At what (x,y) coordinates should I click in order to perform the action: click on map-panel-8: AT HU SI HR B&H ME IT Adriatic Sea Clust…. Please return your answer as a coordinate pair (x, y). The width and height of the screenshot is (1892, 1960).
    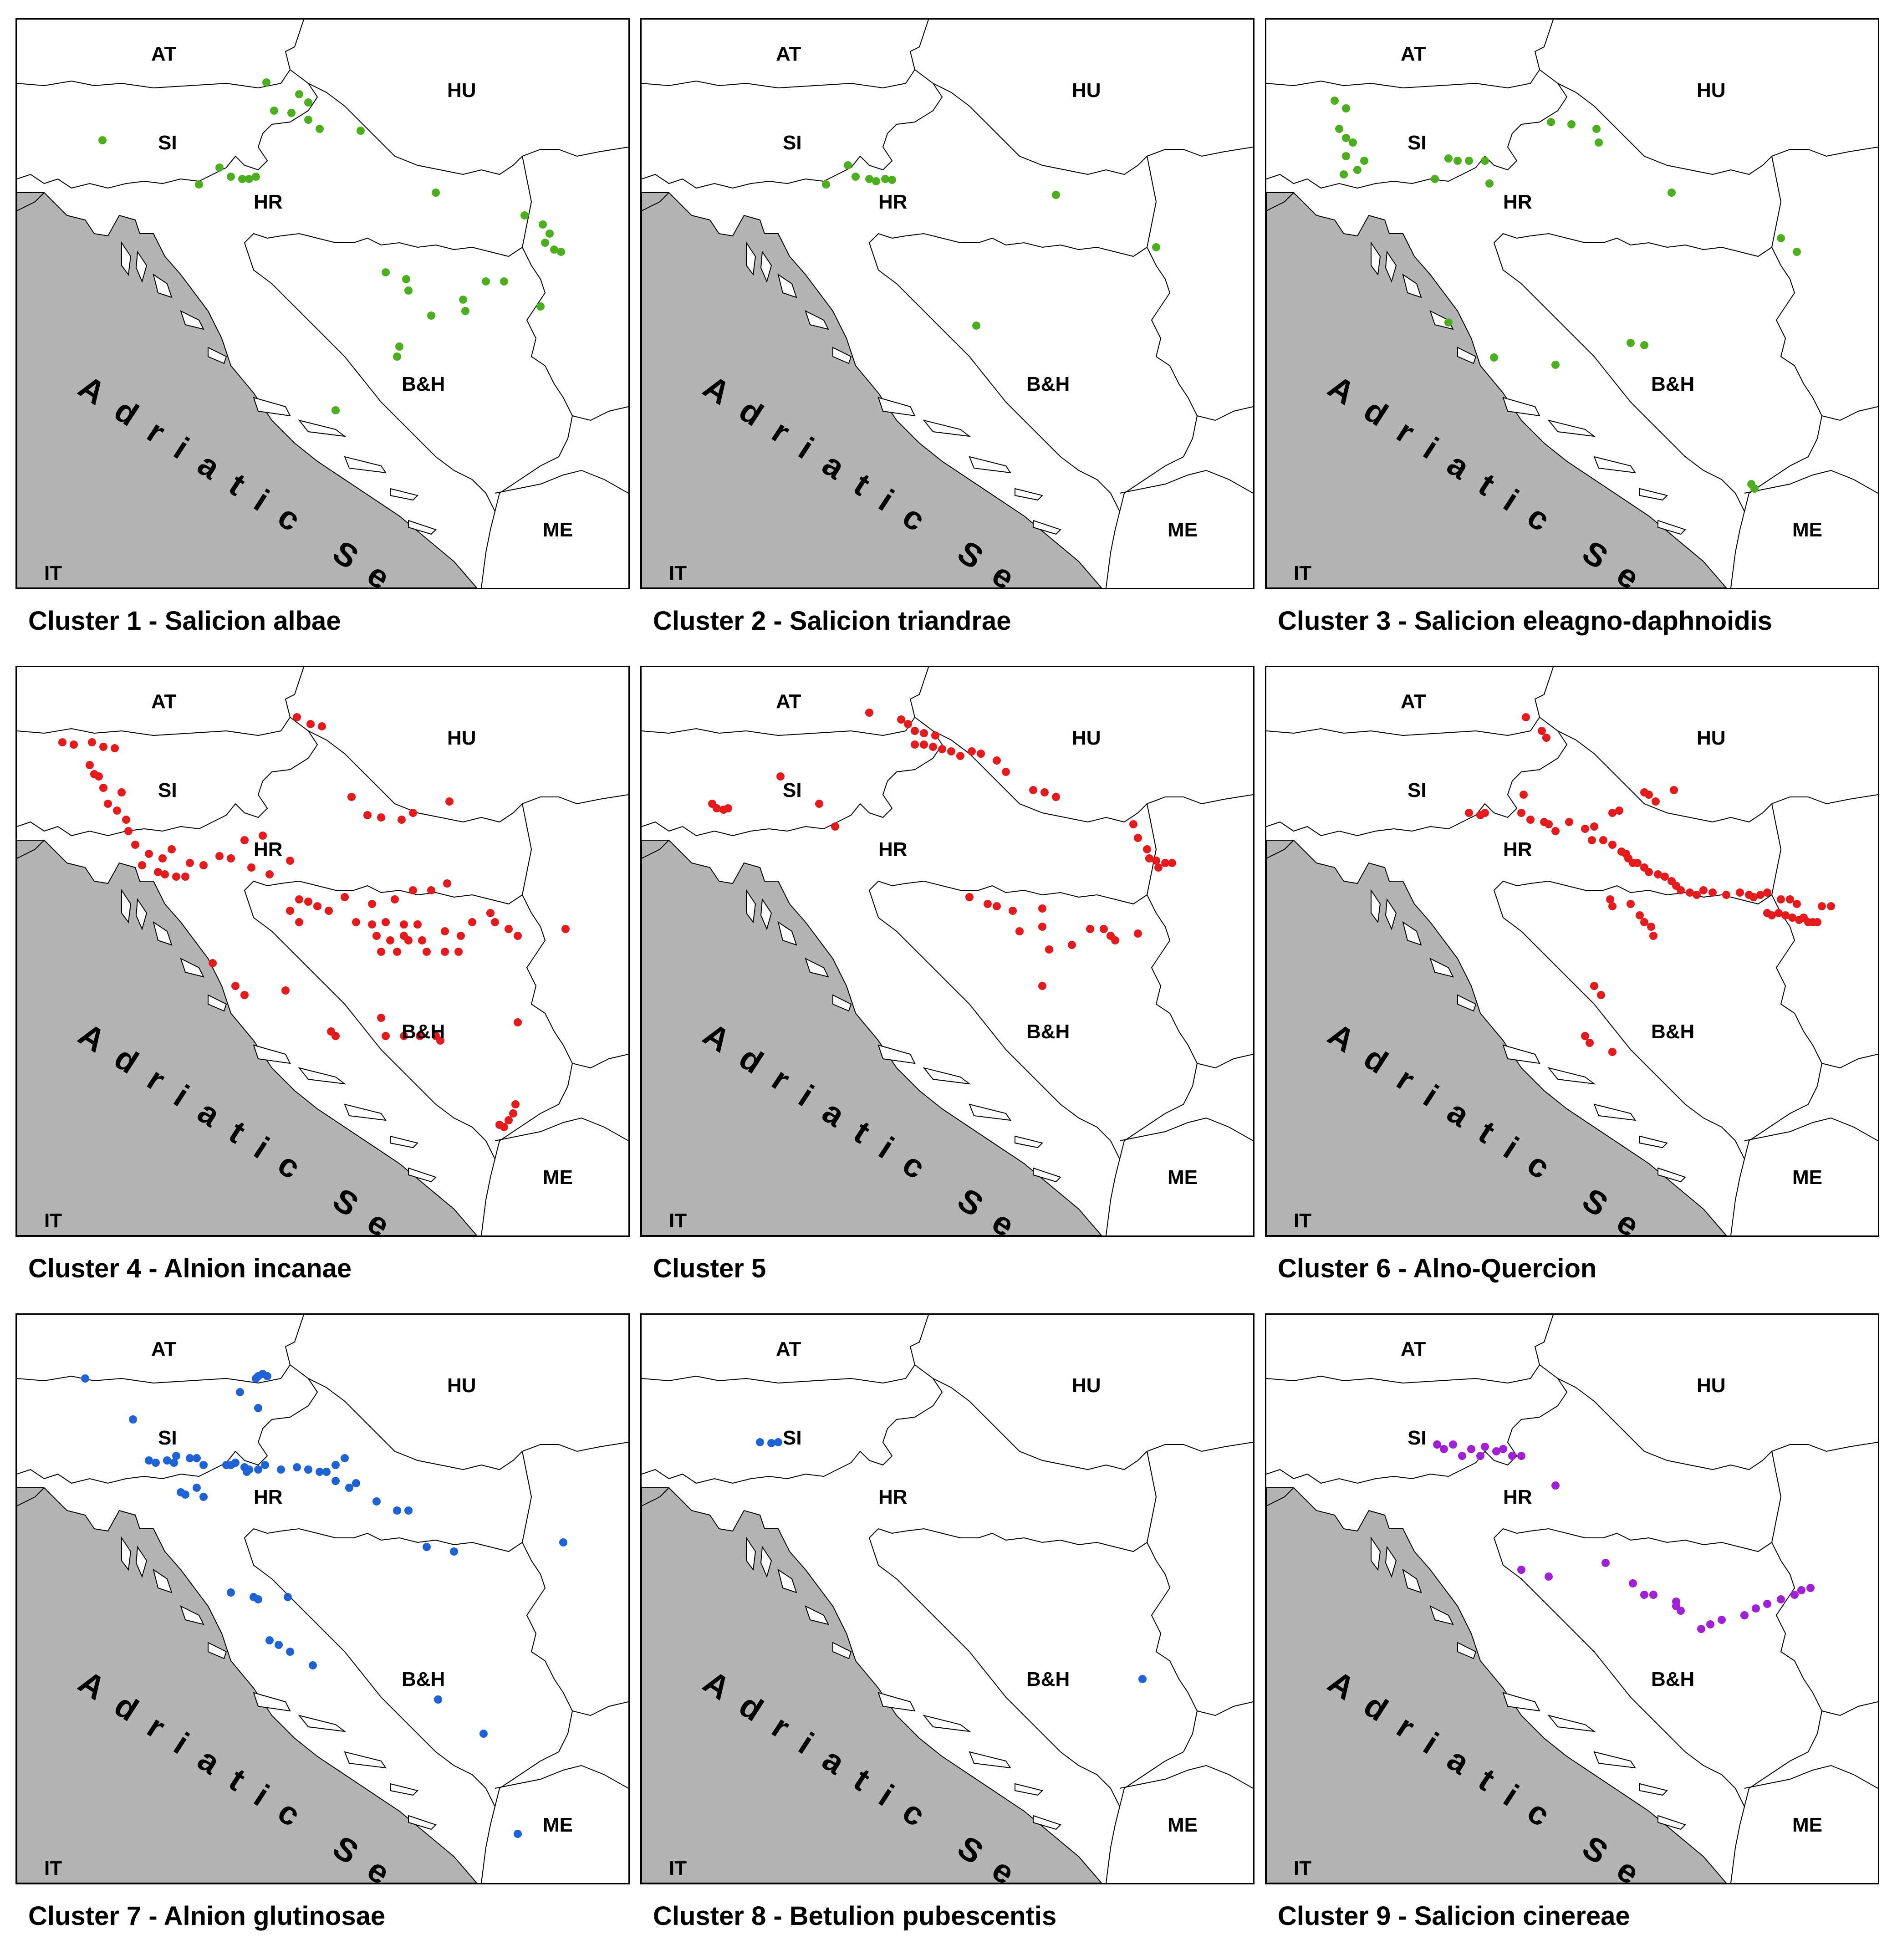
    Looking at the image, I should click on (947, 1637).